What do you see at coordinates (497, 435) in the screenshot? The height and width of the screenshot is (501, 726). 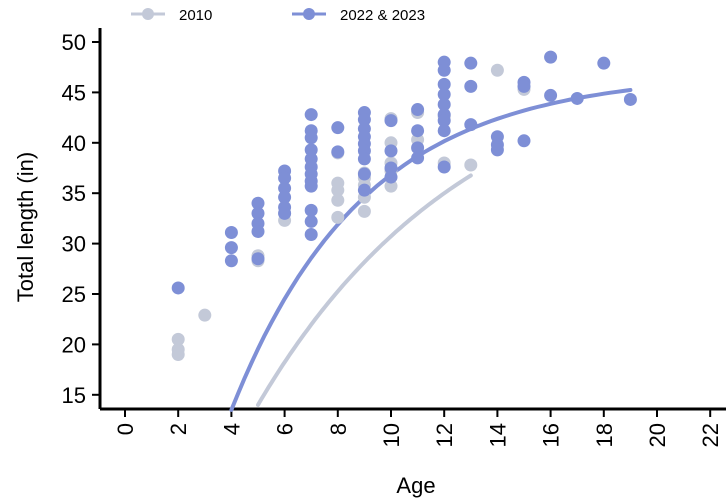 I see `x-tick-label: 14` at bounding box center [497, 435].